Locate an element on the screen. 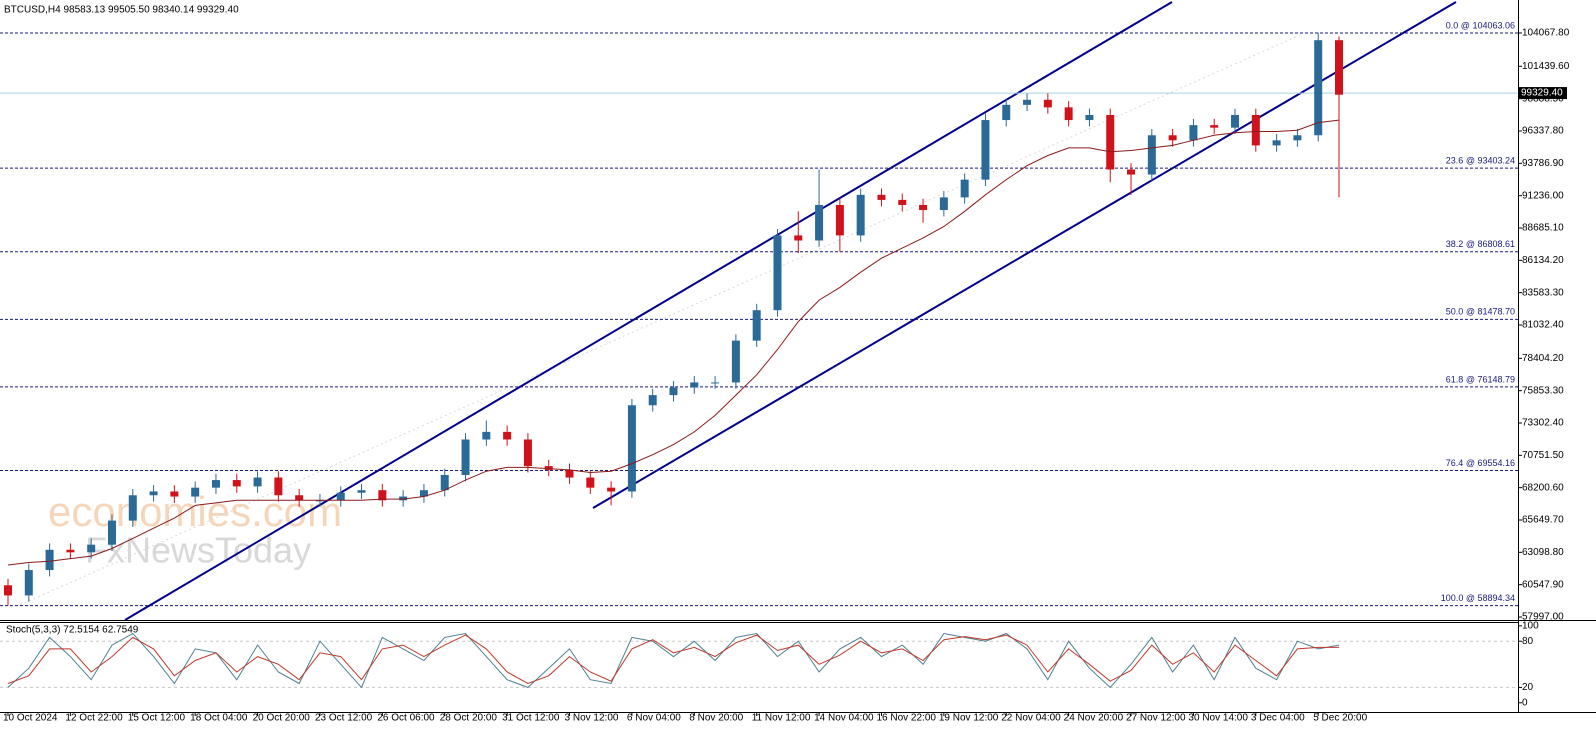 The image size is (1596, 743). y-tick-label: 73302.40 is located at coordinates (1543, 423).